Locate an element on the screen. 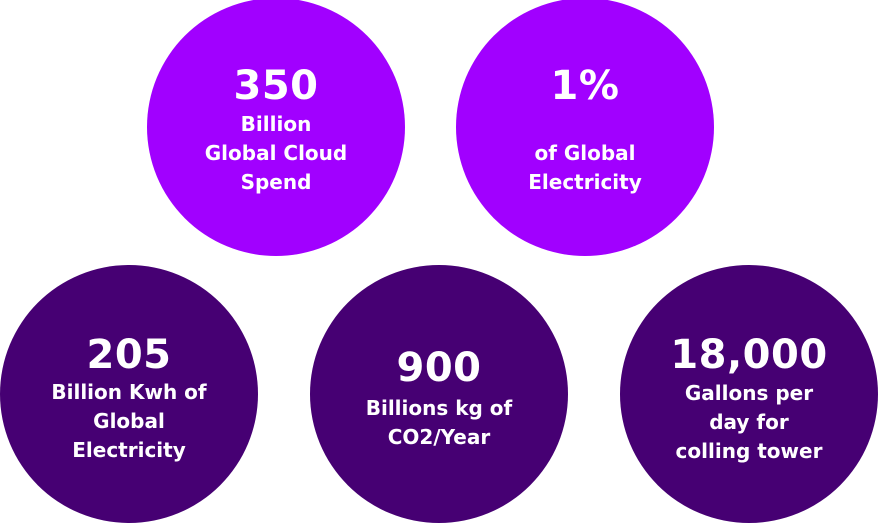 Image resolution: width=879 pixels, height=524 pixels. stat-circle-water: 18,000 Gallons per day for colling tower is located at coordinates (749, 394).